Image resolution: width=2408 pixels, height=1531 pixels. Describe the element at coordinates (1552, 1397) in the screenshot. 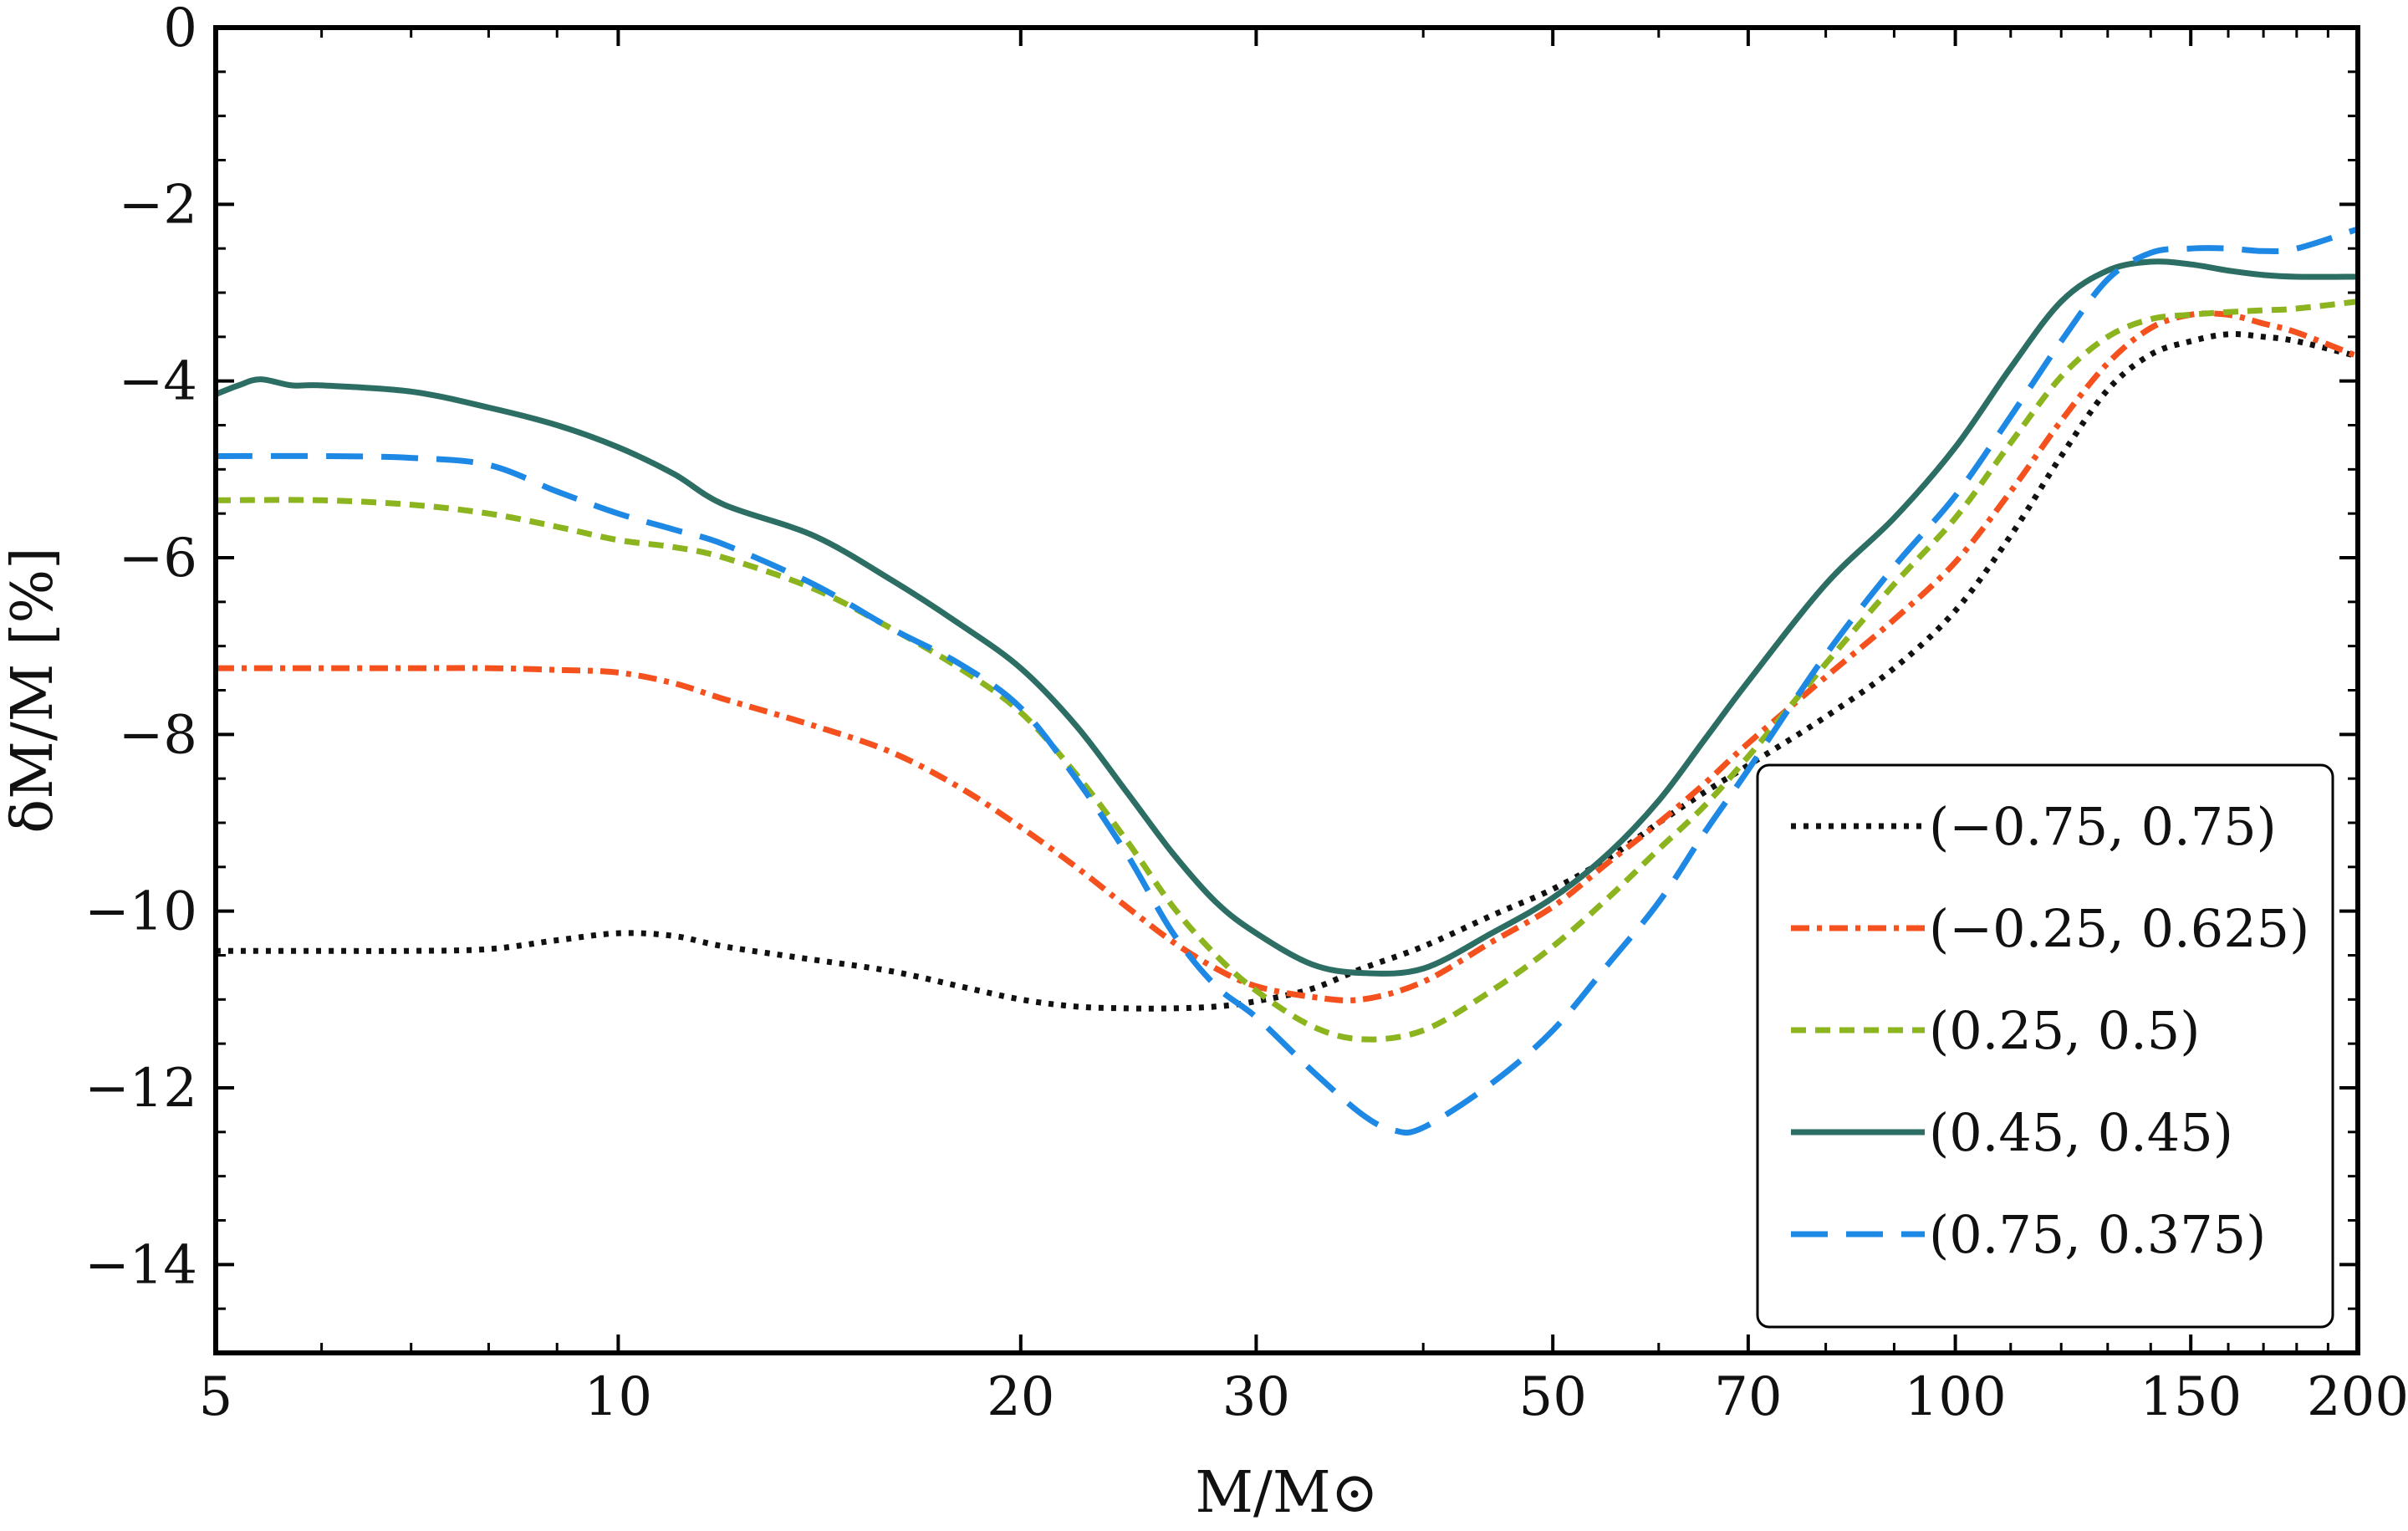

I see `x-tick-label: 50` at that location.